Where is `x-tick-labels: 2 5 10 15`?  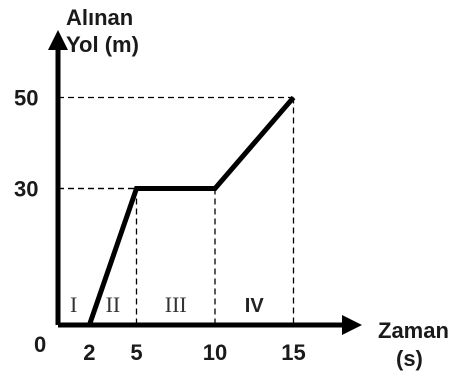 x-tick-labels: 2 5 10 15 is located at coordinates (194, 352).